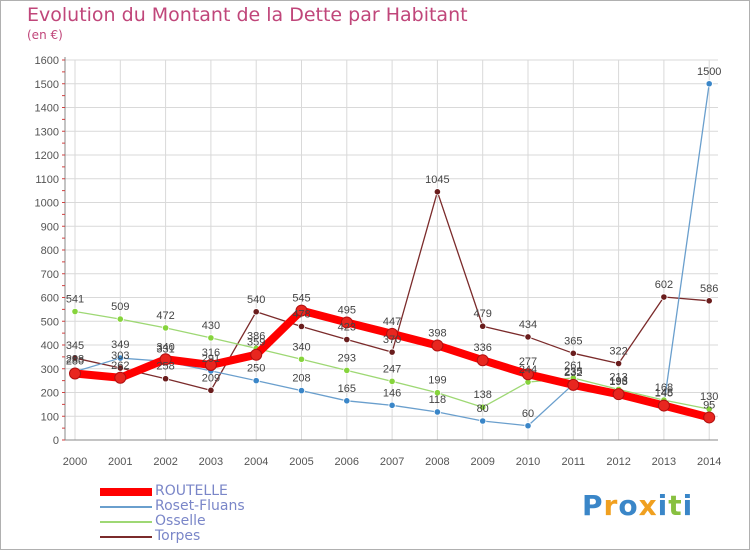 Image resolution: width=750 pixels, height=550 pixels. Describe the element at coordinates (637, 505) in the screenshot. I see `proxiti-logo: Proxiti` at that location.